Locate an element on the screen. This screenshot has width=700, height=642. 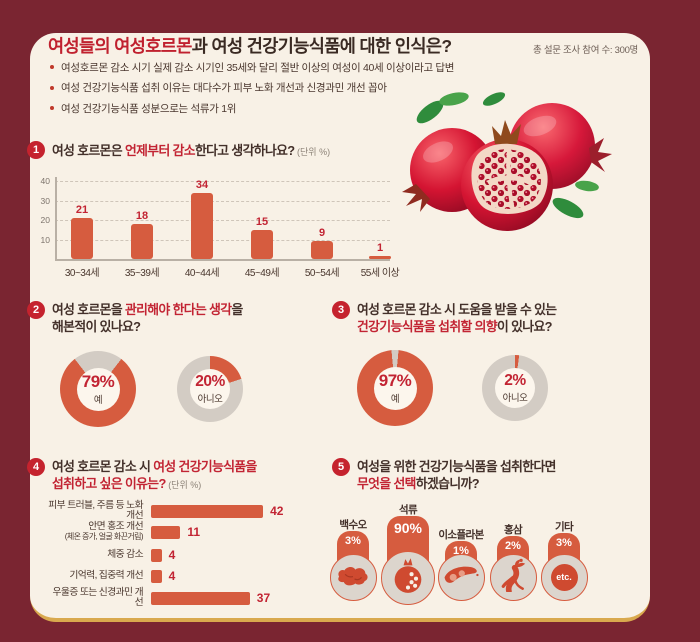
donut-no: 20% 아니오 is located at coordinates (210, 389).